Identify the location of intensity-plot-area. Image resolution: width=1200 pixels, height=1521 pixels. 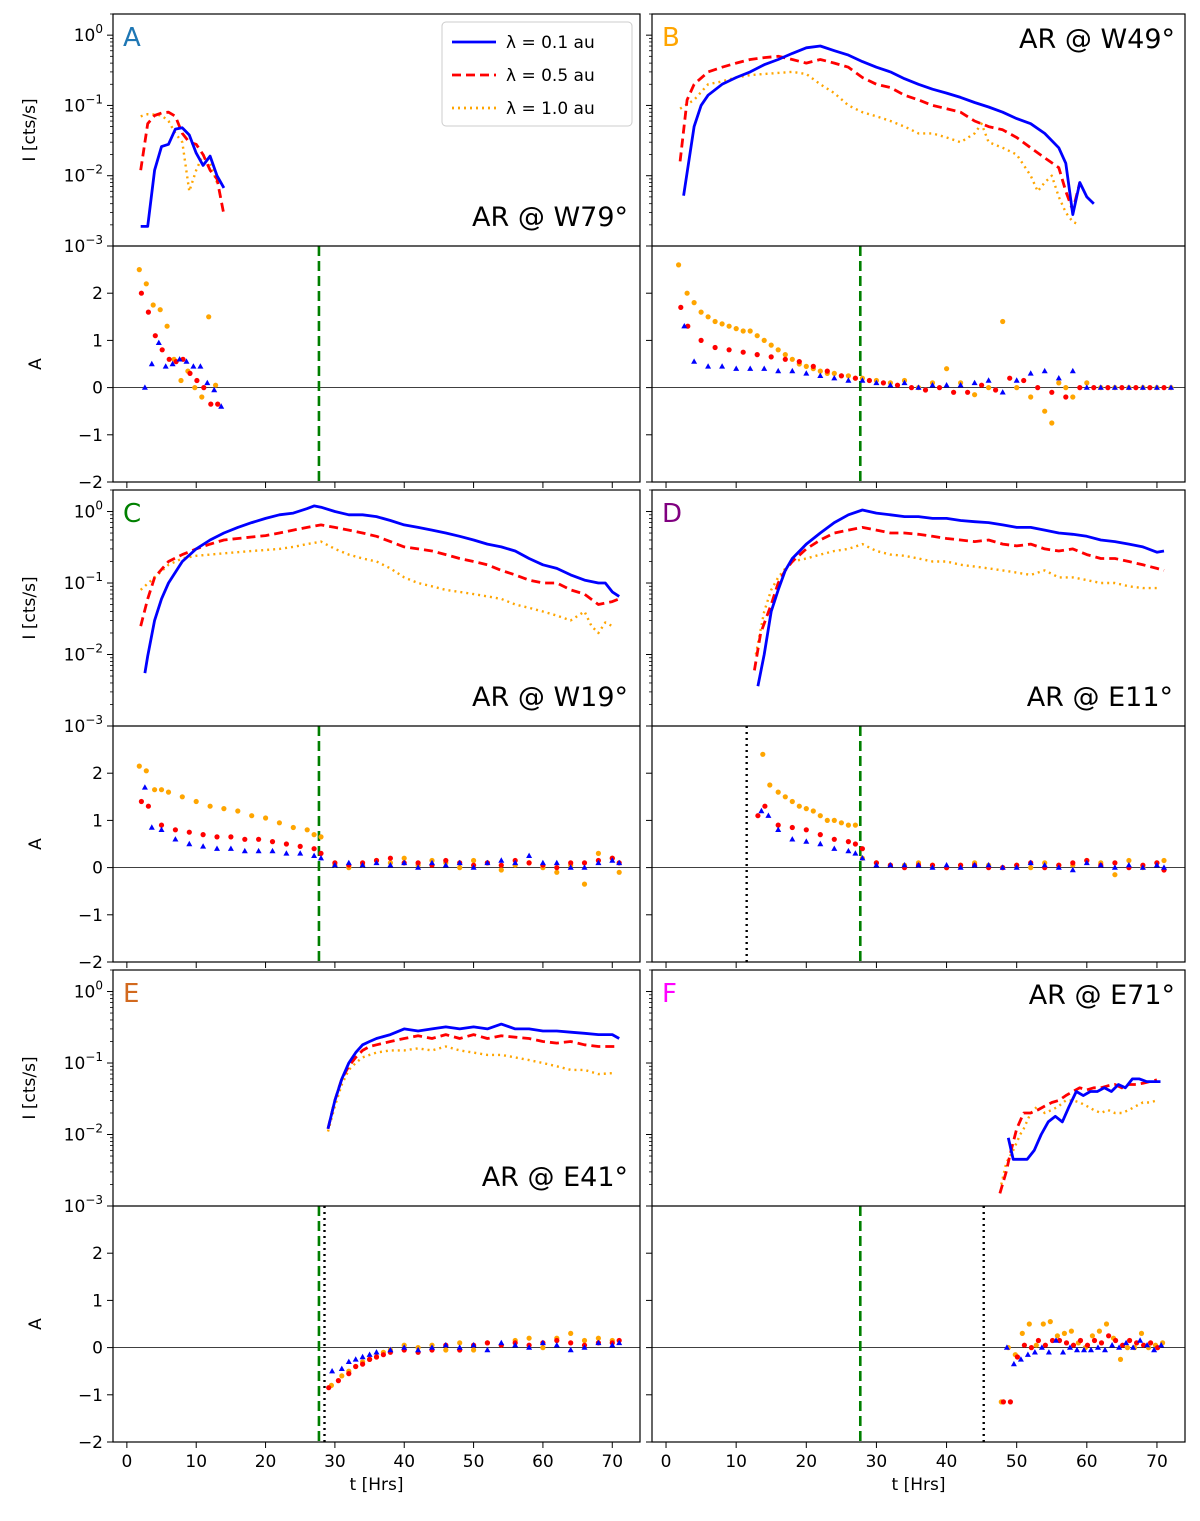
(379, 589).